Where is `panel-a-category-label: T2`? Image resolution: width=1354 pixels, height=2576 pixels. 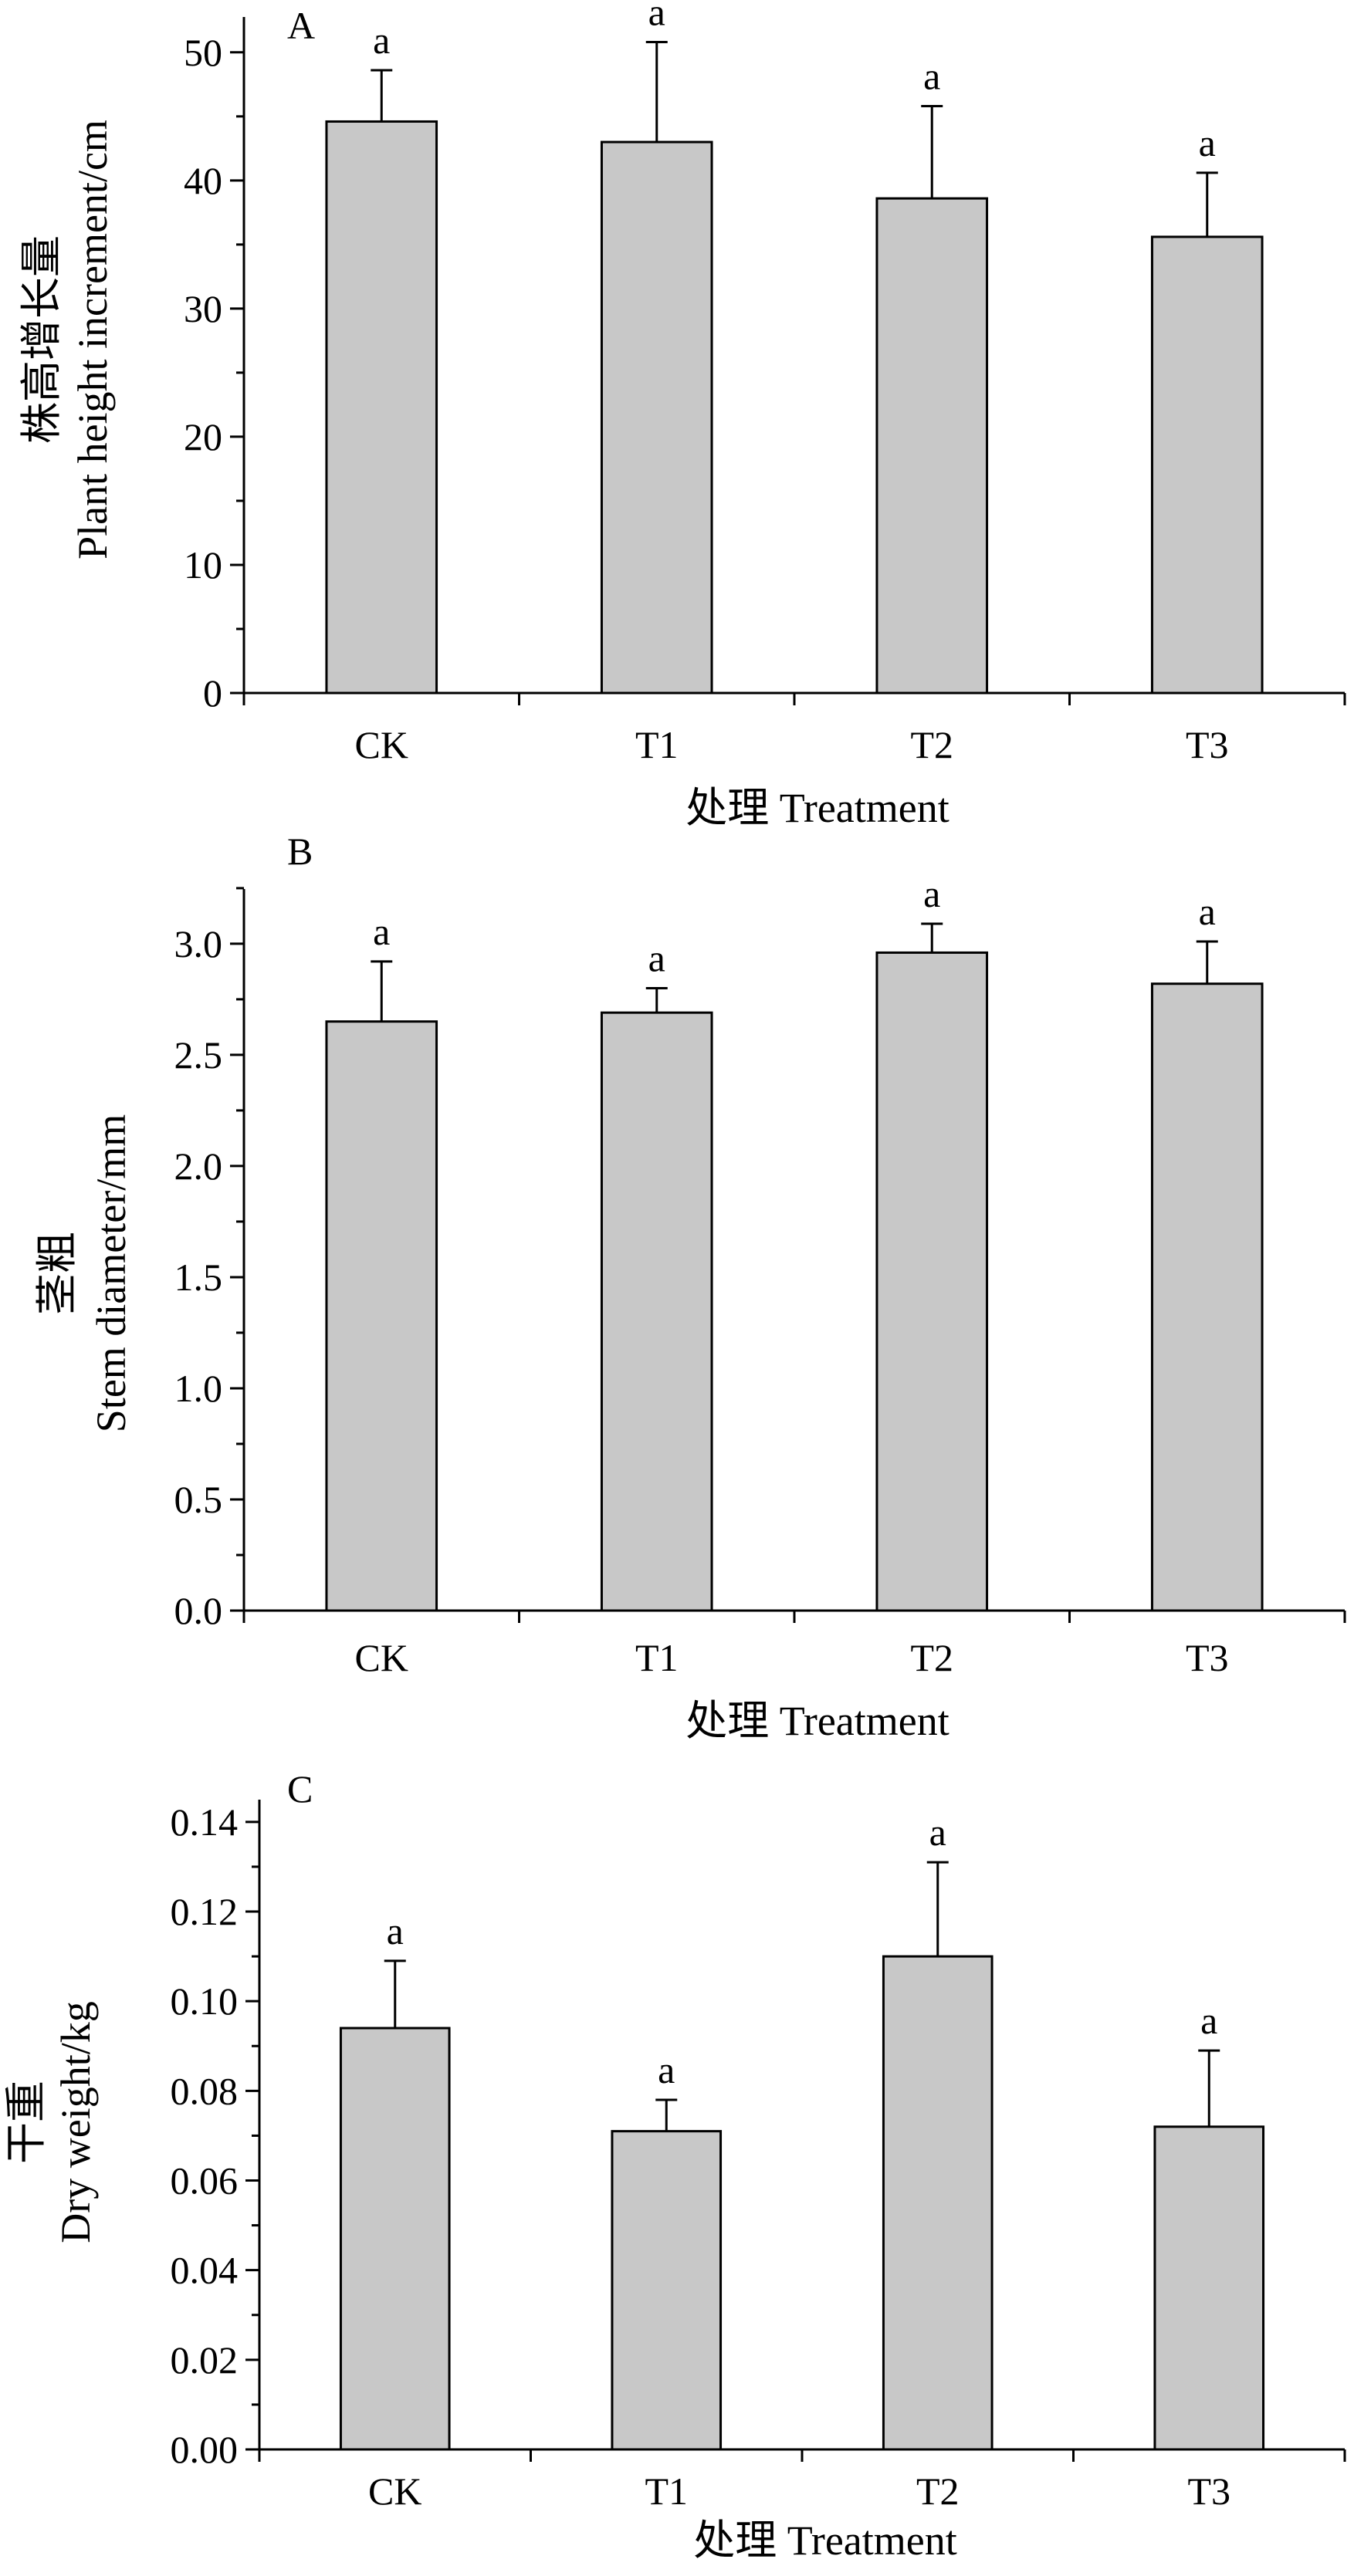 panel-a-category-label: T2 is located at coordinates (931, 744).